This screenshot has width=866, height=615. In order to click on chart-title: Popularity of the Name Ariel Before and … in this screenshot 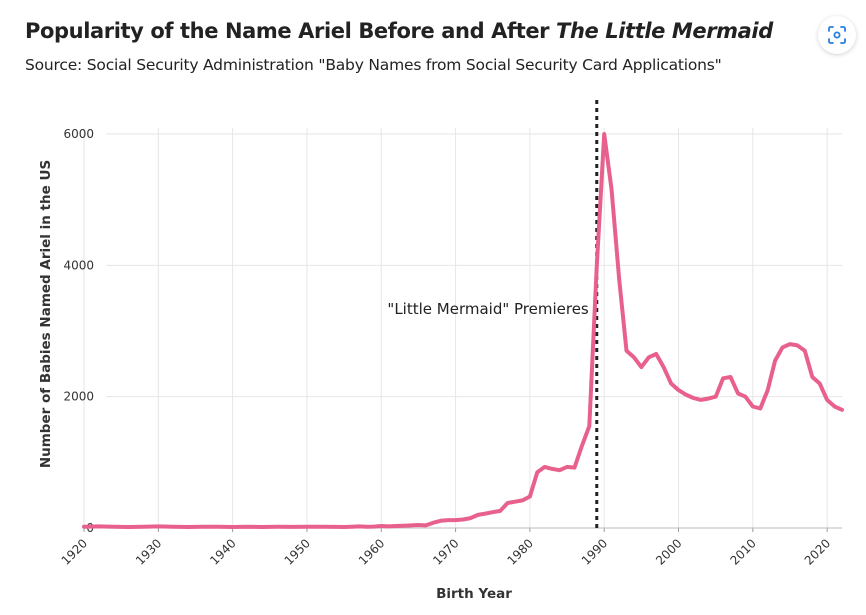, I will do `click(399, 31)`.